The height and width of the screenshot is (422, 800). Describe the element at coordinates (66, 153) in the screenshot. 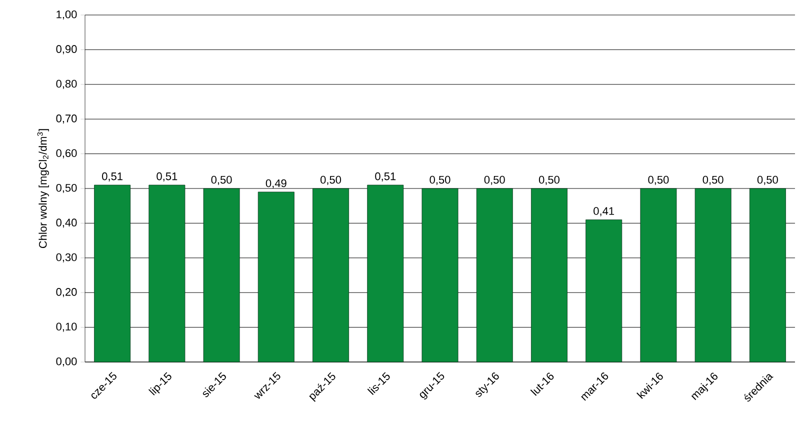

I see `y-tick-label: 0,60` at that location.